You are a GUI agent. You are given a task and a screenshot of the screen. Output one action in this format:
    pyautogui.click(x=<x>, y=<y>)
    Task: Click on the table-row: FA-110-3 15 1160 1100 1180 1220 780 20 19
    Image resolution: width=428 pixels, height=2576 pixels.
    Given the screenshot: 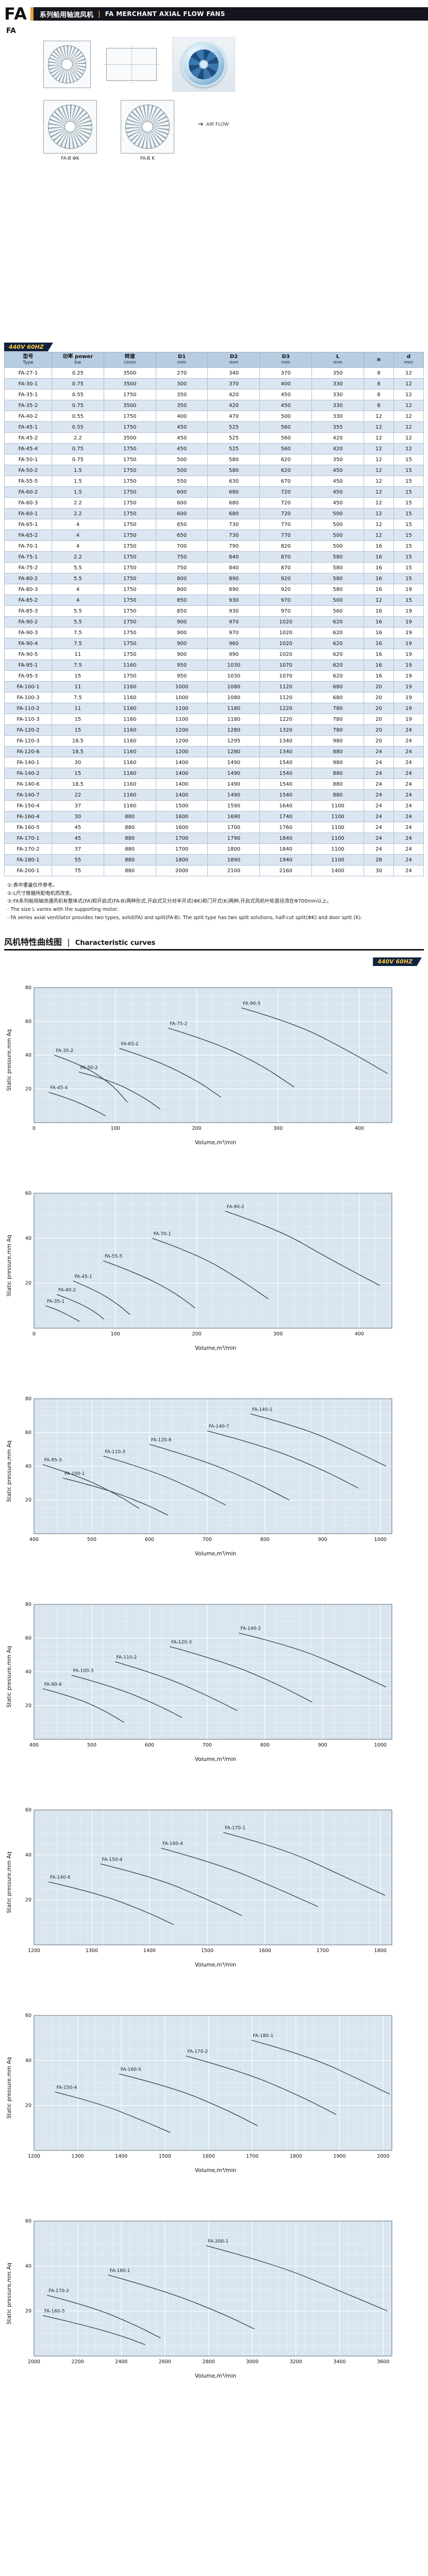 What is the action you would take?
    pyautogui.click(x=214, y=719)
    